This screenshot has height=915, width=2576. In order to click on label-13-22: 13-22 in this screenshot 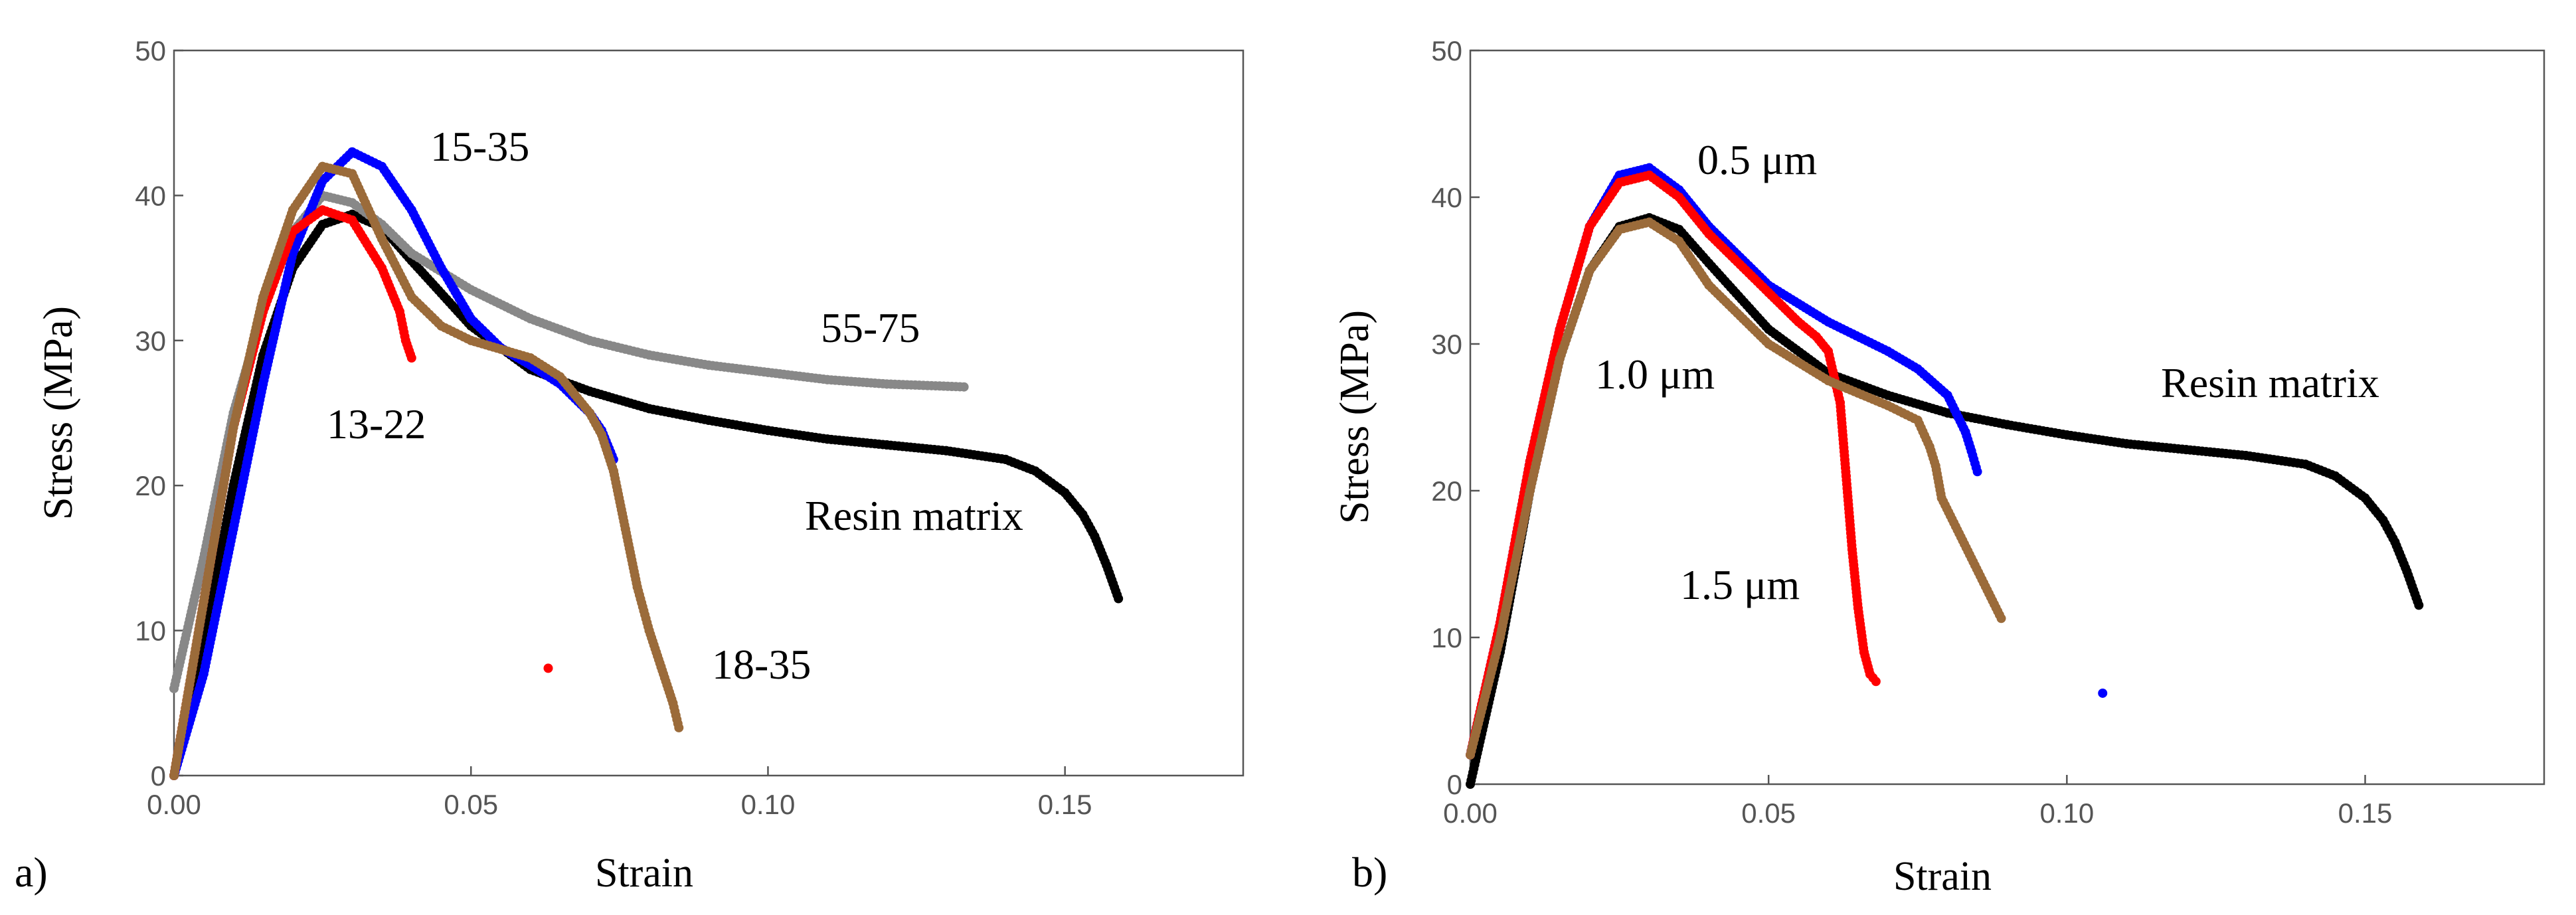, I will do `click(376, 424)`.